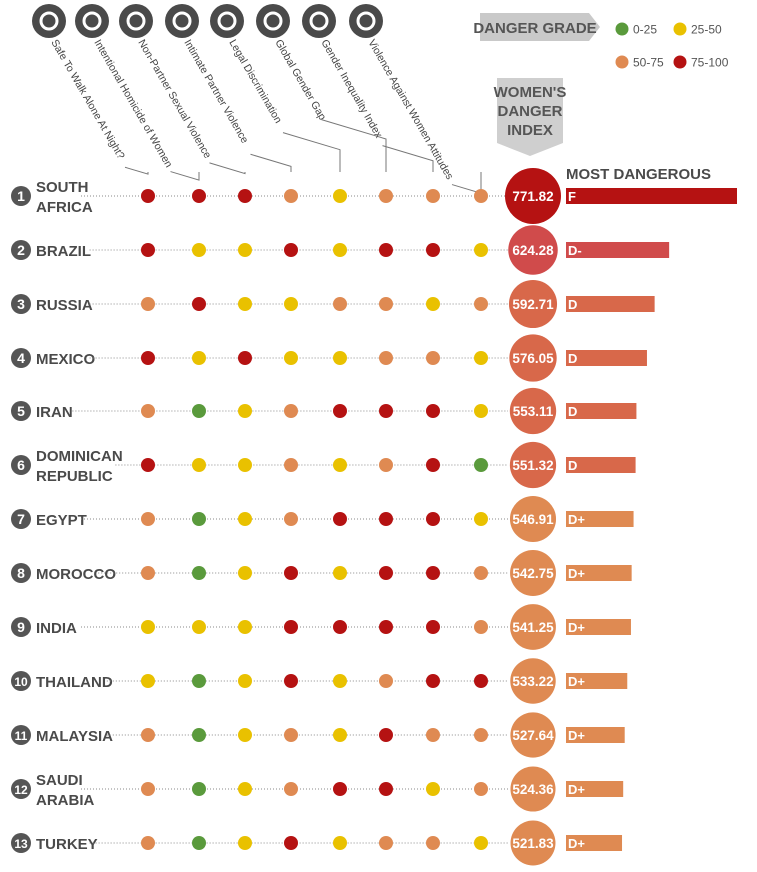  What do you see at coordinates (300, 80) in the screenshot?
I see `indicator-label: Global Gender Gap` at bounding box center [300, 80].